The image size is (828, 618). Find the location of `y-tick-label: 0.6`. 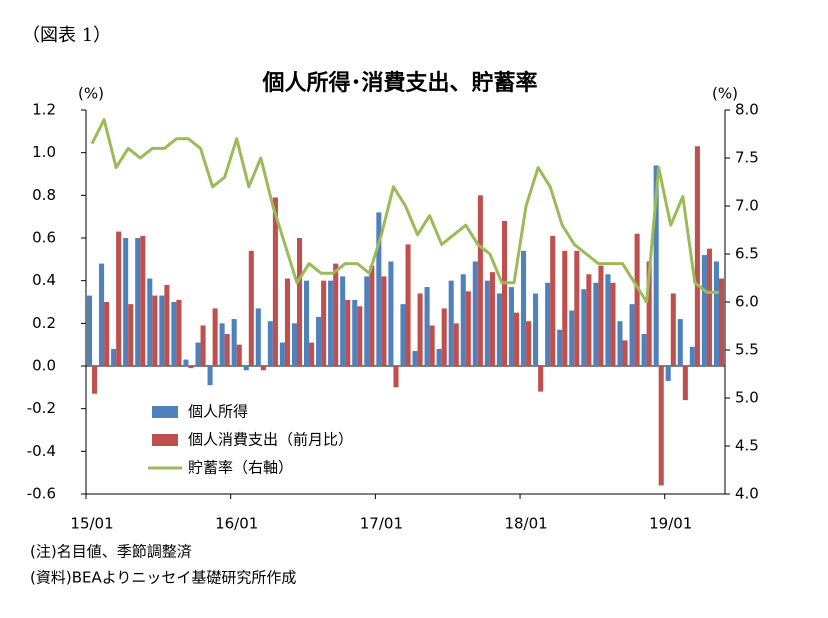

y-tick-label: 0.6 is located at coordinates (44, 238).